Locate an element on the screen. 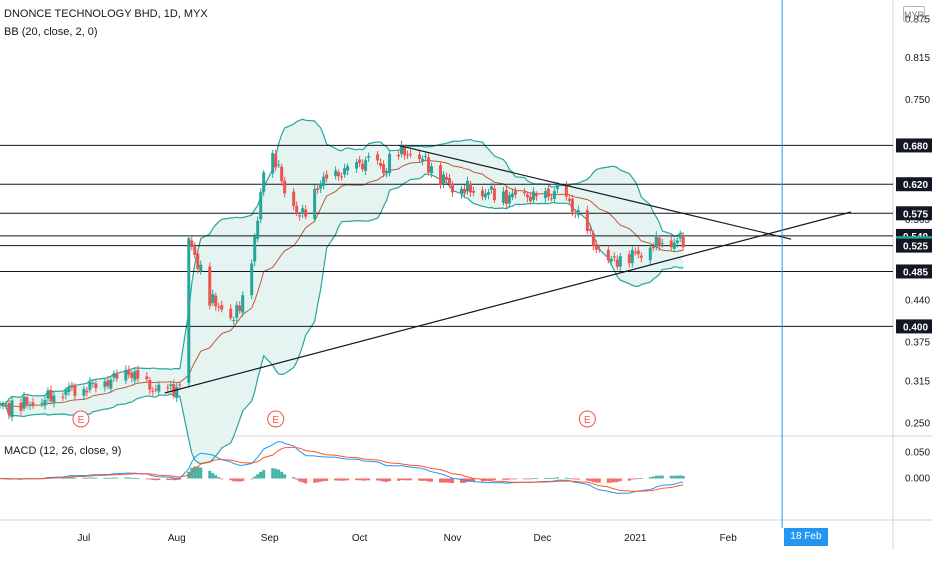 This screenshot has height=564, width=932. marker-date-label: 18 Feb '21 is located at coordinates (806, 544).